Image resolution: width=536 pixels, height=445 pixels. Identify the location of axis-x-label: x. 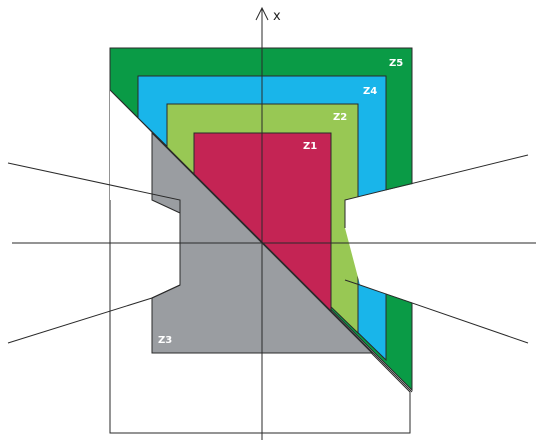
(277, 16).